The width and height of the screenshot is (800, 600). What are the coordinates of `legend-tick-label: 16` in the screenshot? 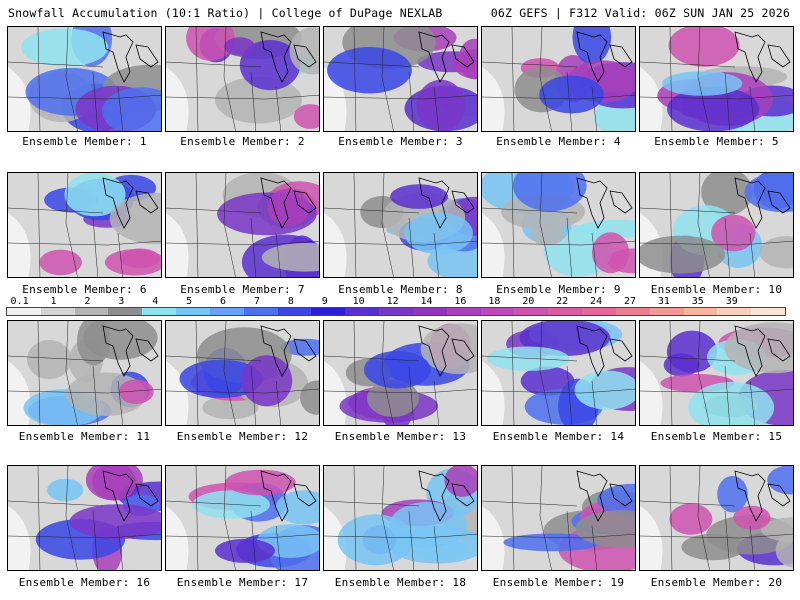 It's located at (460, 301).